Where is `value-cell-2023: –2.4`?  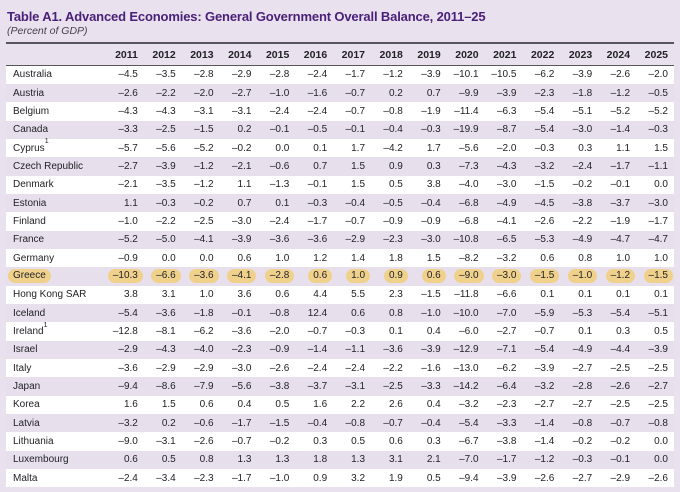 value-cell-2023: –2.4 is located at coordinates (579, 166).